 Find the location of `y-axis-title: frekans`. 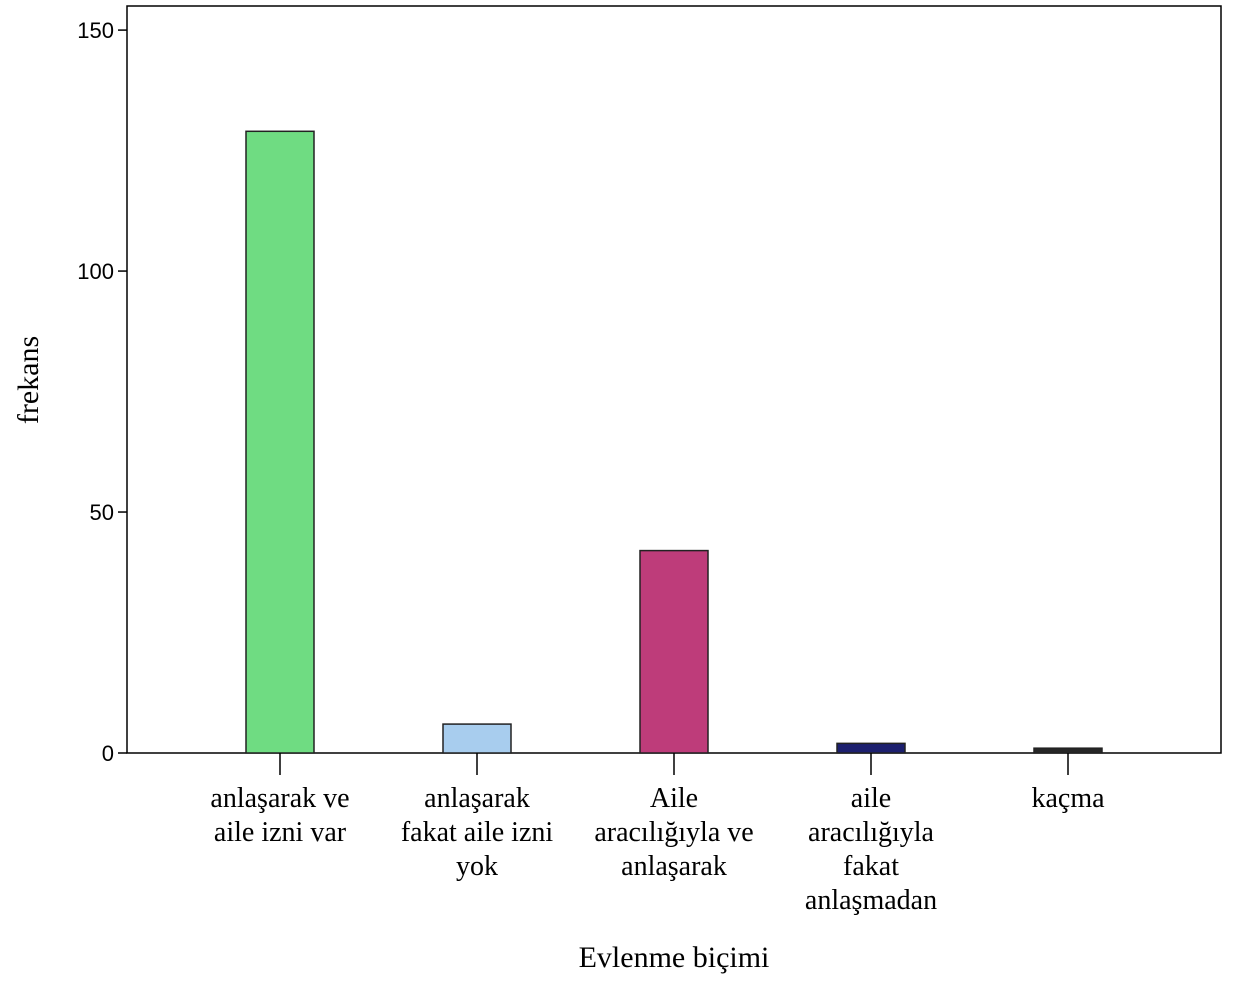

y-axis-title: frekans is located at coordinates (28, 380).